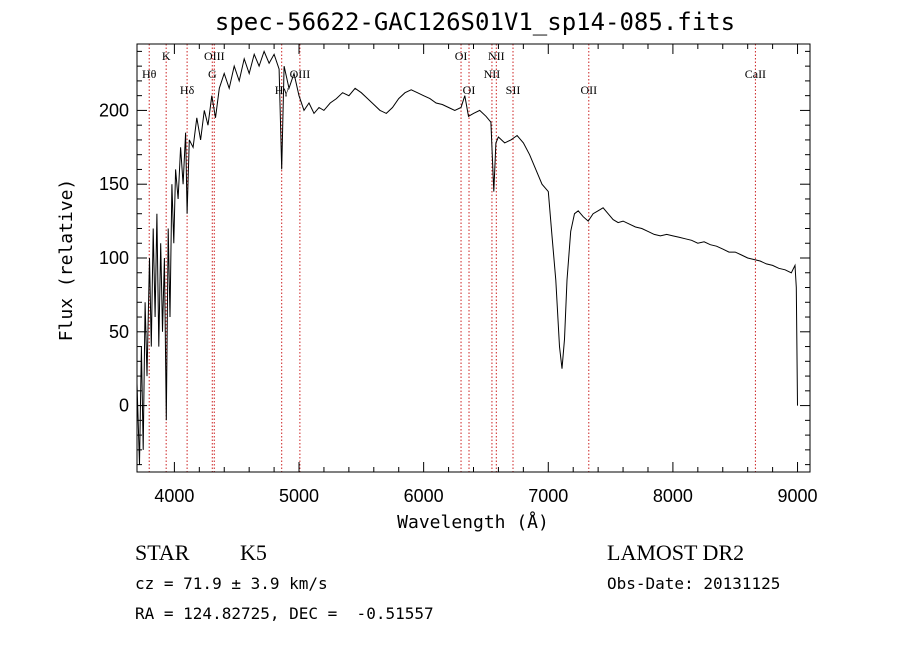 The image size is (900, 649). I want to click on spectral-line-label: Hγ, so click(282, 90).